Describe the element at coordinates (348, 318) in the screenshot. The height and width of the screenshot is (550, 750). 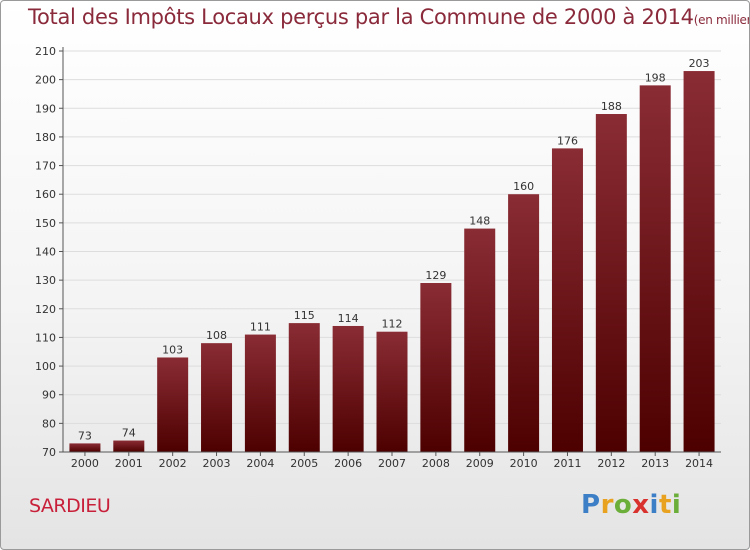
I see `value-label-2006: 114` at that location.